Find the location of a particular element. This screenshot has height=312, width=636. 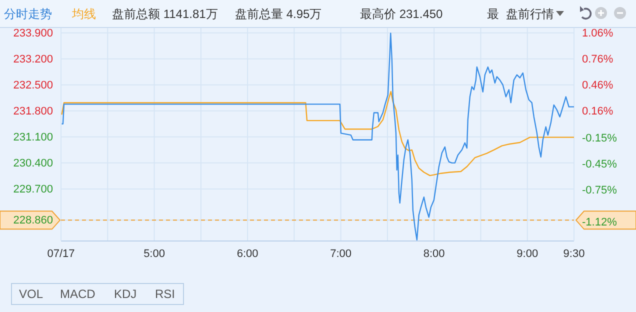

y2-tick-label: -0.45% is located at coordinates (600, 164).